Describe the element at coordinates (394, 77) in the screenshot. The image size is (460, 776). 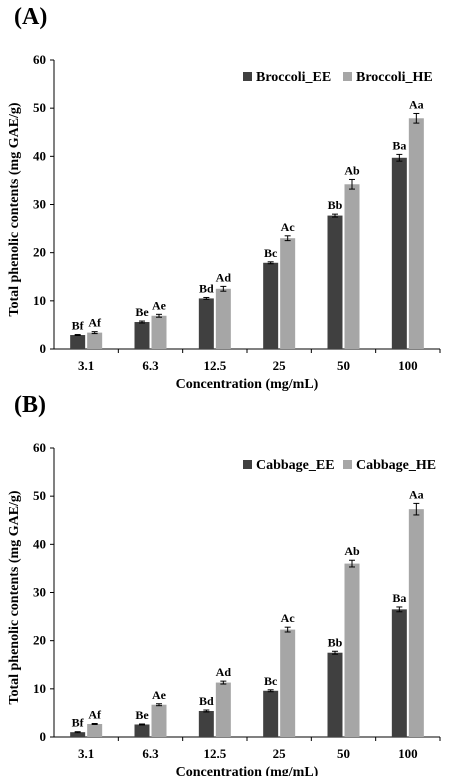
I see `legend-entry: Broccoli_HE` at that location.